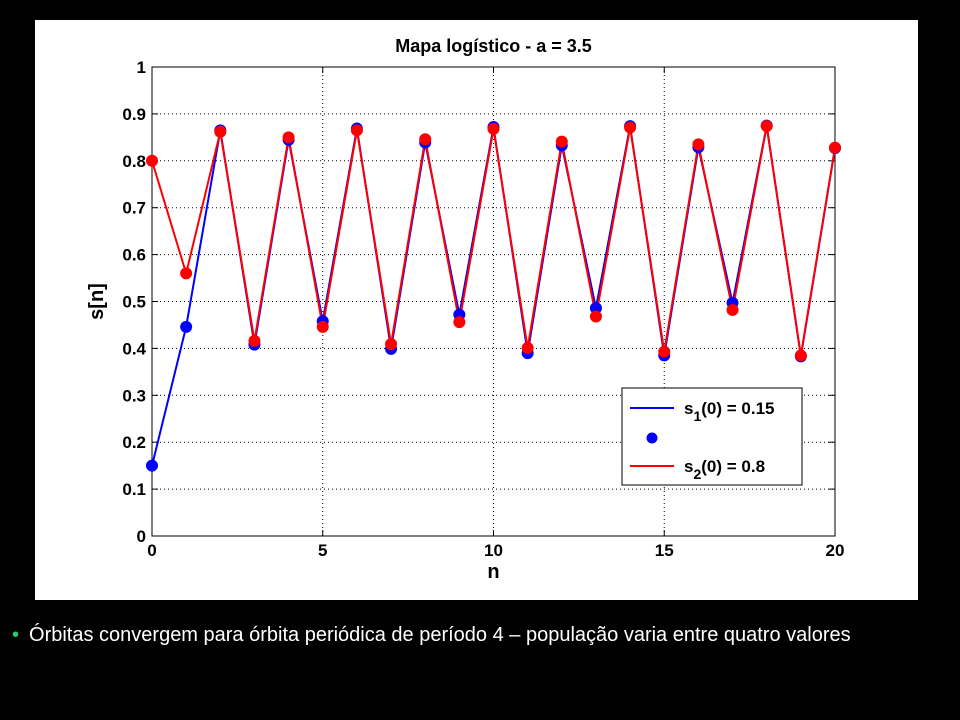 This screenshot has height=720, width=960. What do you see at coordinates (697, 416) in the screenshot?
I see `legend-label-sub: 1` at bounding box center [697, 416].